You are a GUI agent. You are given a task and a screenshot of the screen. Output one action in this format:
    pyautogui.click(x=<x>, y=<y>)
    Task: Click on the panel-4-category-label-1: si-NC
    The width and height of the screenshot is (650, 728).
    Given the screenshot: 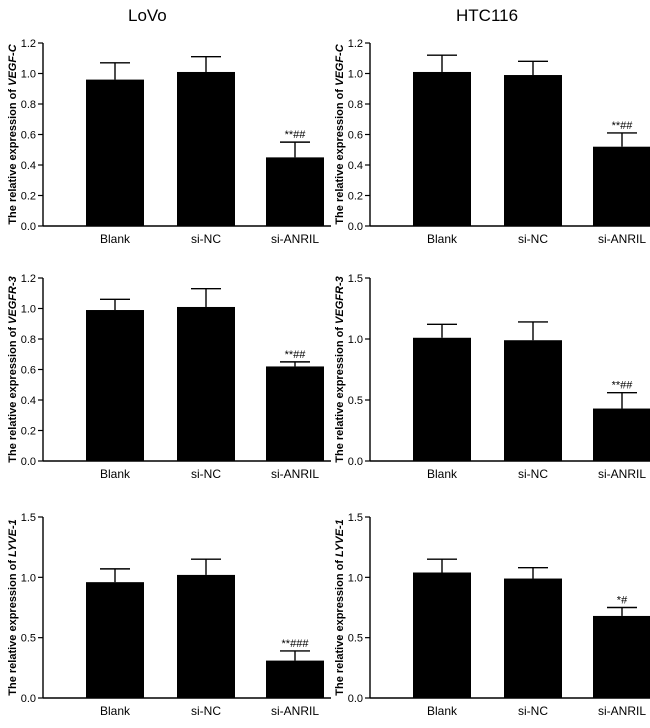 What is the action you would take?
    pyautogui.click(x=206, y=711)
    